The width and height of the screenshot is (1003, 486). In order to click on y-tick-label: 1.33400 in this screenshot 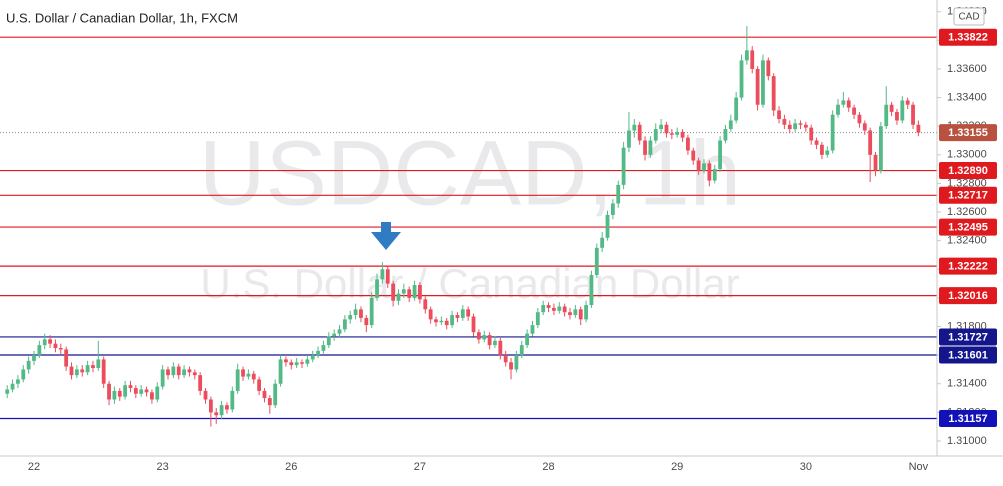, I will do `click(967, 97)`.